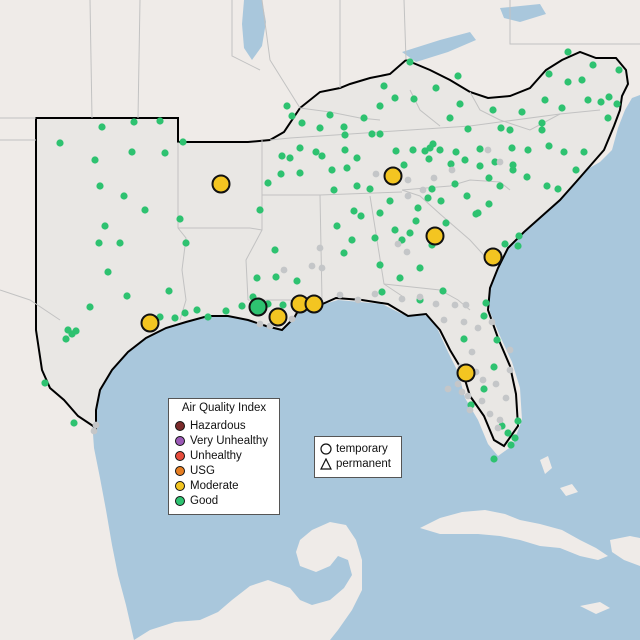 The height and width of the screenshot is (640, 640). I want to click on legend-item-very-unhealthy: Very Unhealthy, so click(221, 441).